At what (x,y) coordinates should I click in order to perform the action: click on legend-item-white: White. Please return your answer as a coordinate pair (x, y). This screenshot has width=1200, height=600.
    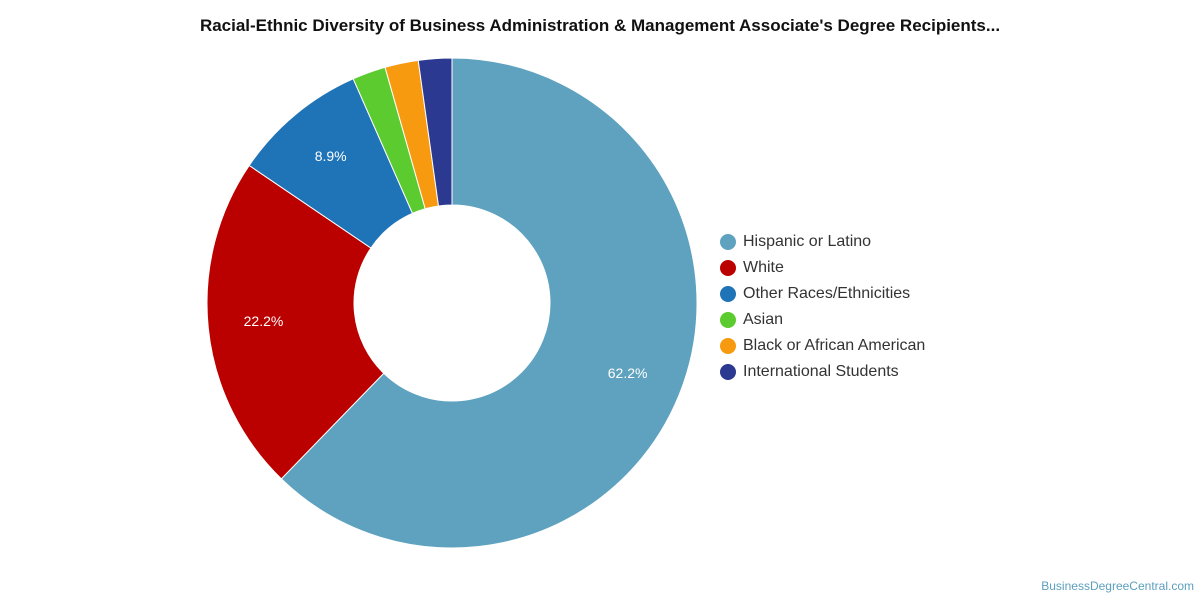
    Looking at the image, I should click on (822, 268).